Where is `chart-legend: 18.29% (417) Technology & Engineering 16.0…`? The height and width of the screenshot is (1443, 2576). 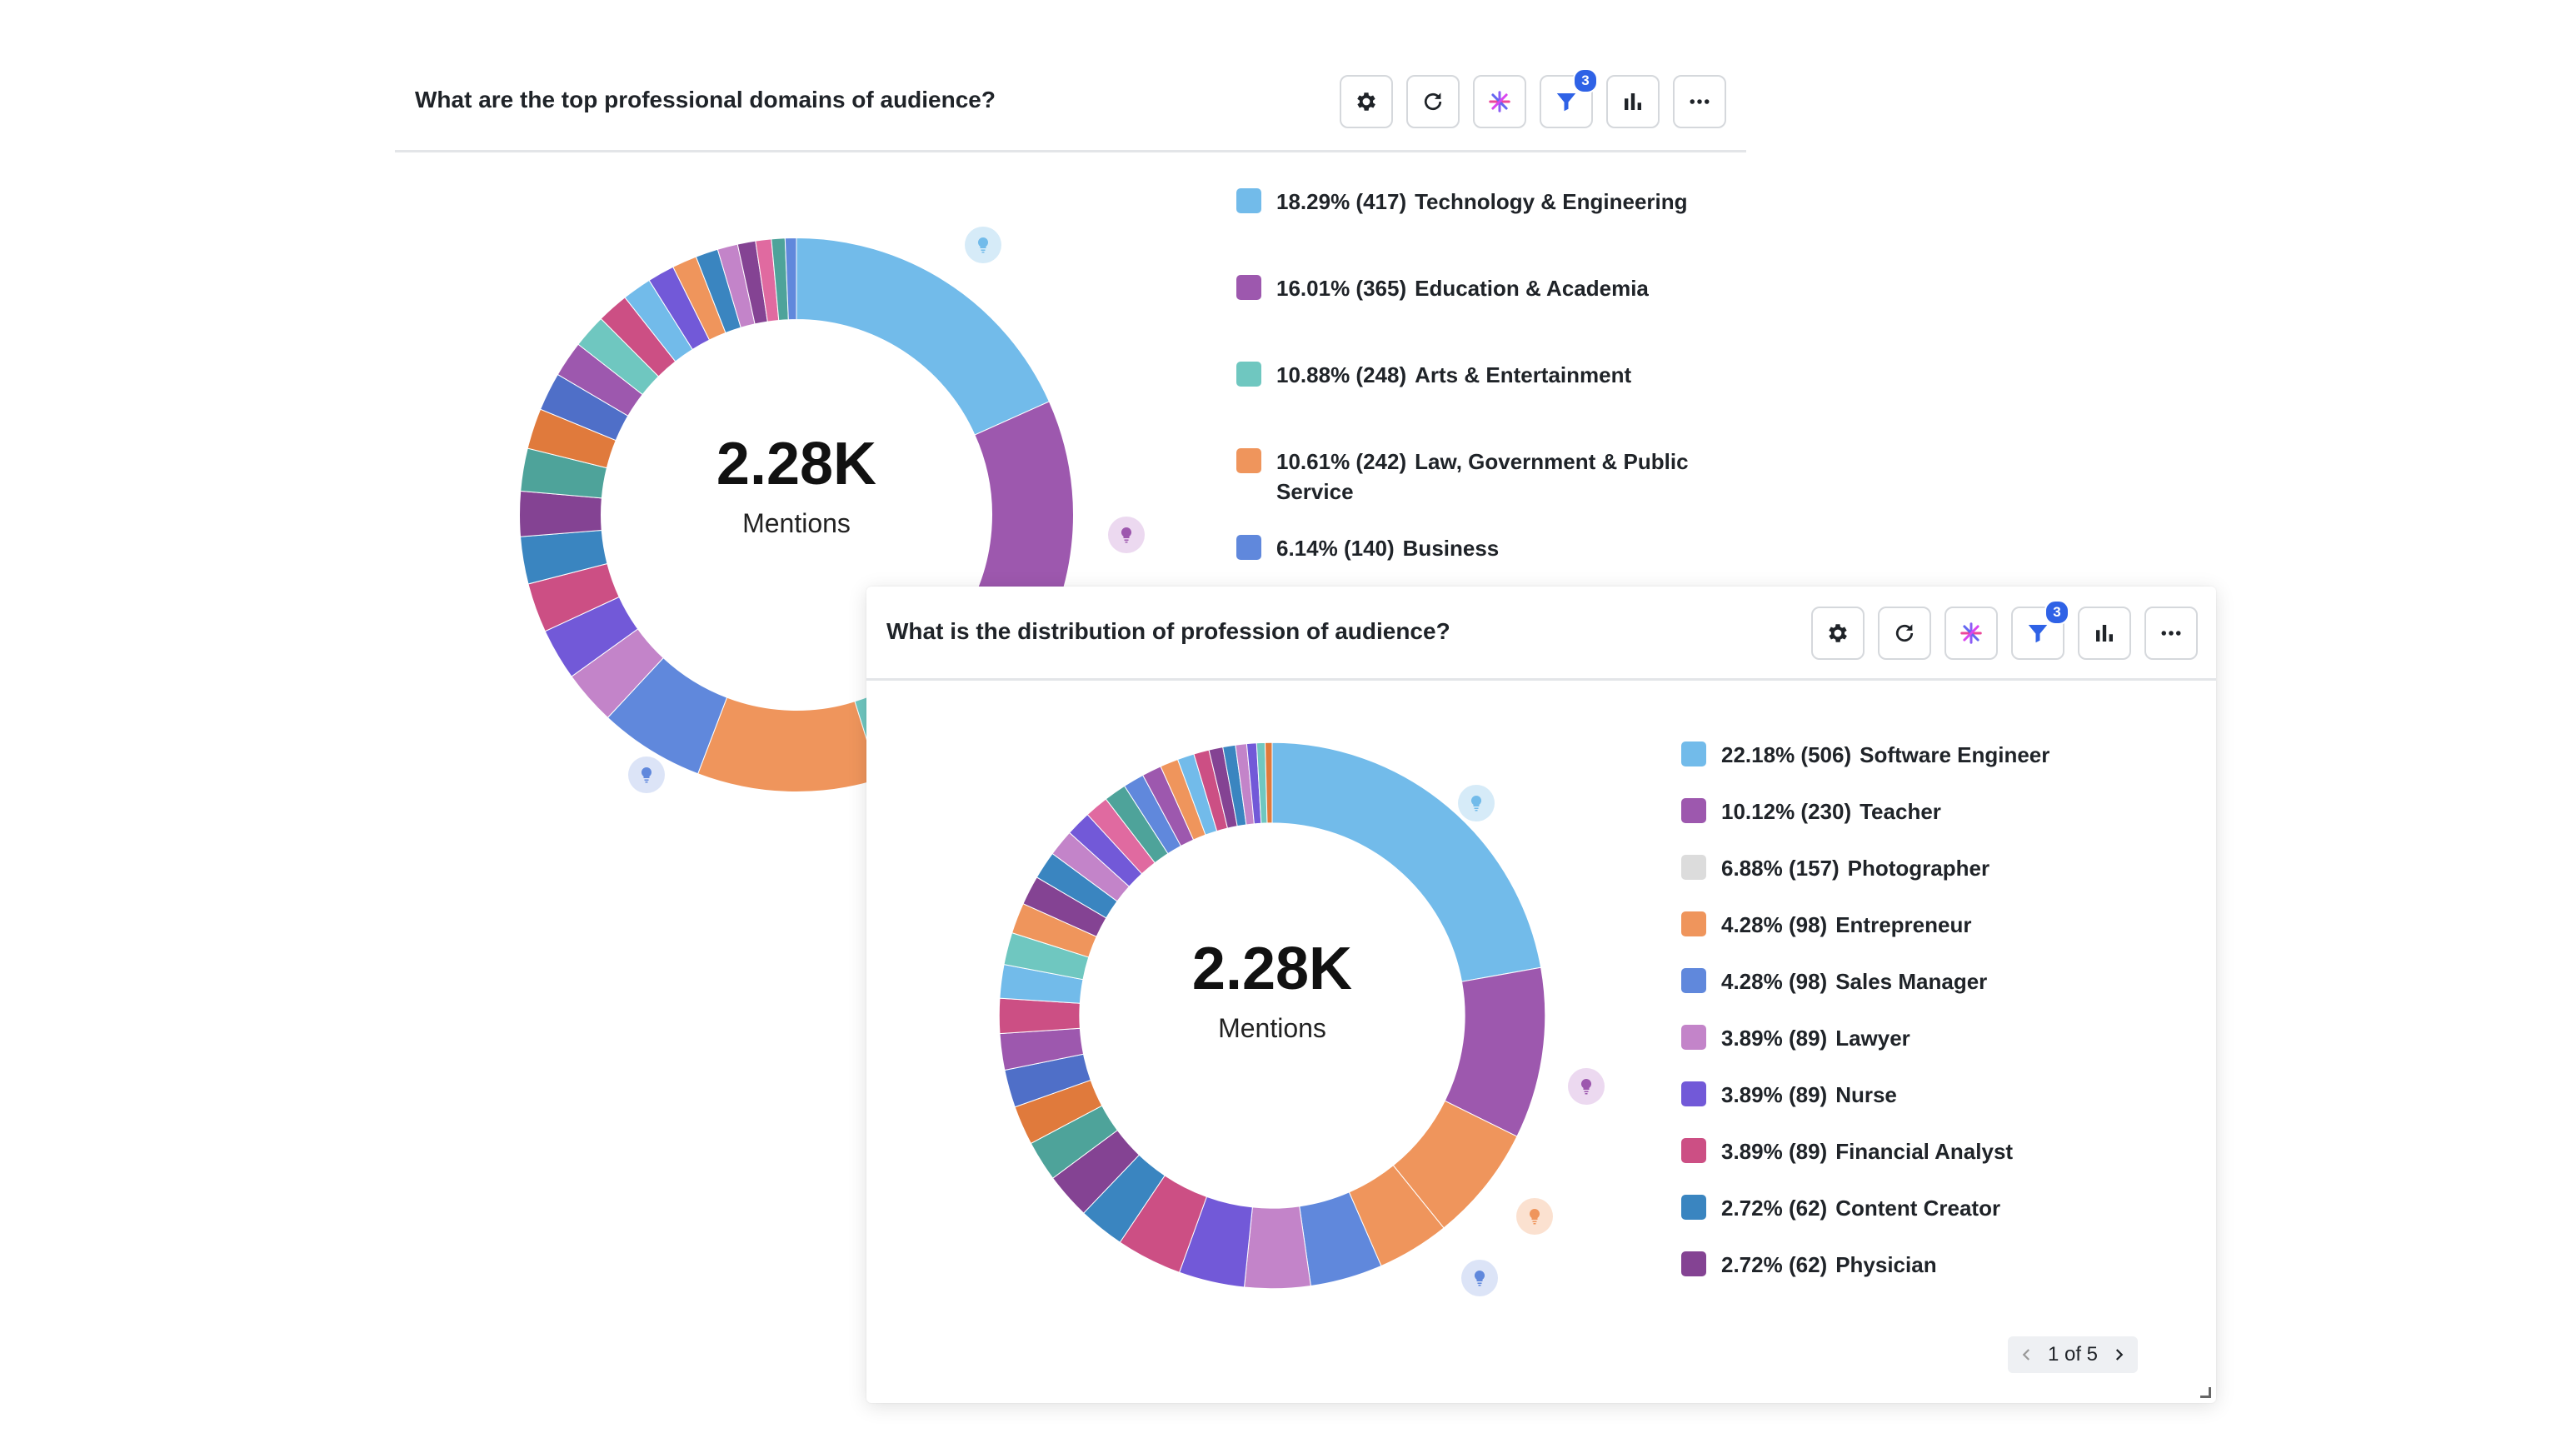 chart-legend: 18.29% (417) Technology & Engineering 16.0… is located at coordinates (1469, 403).